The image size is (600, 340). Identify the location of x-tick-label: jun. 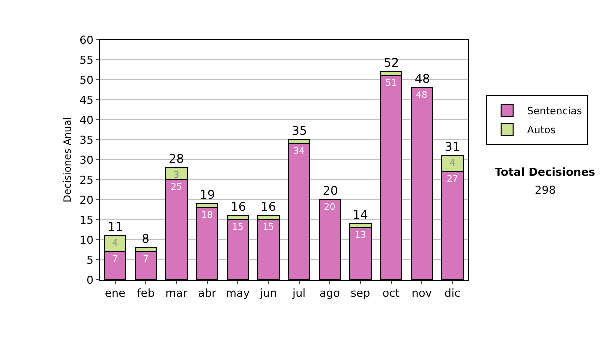
(268, 293).